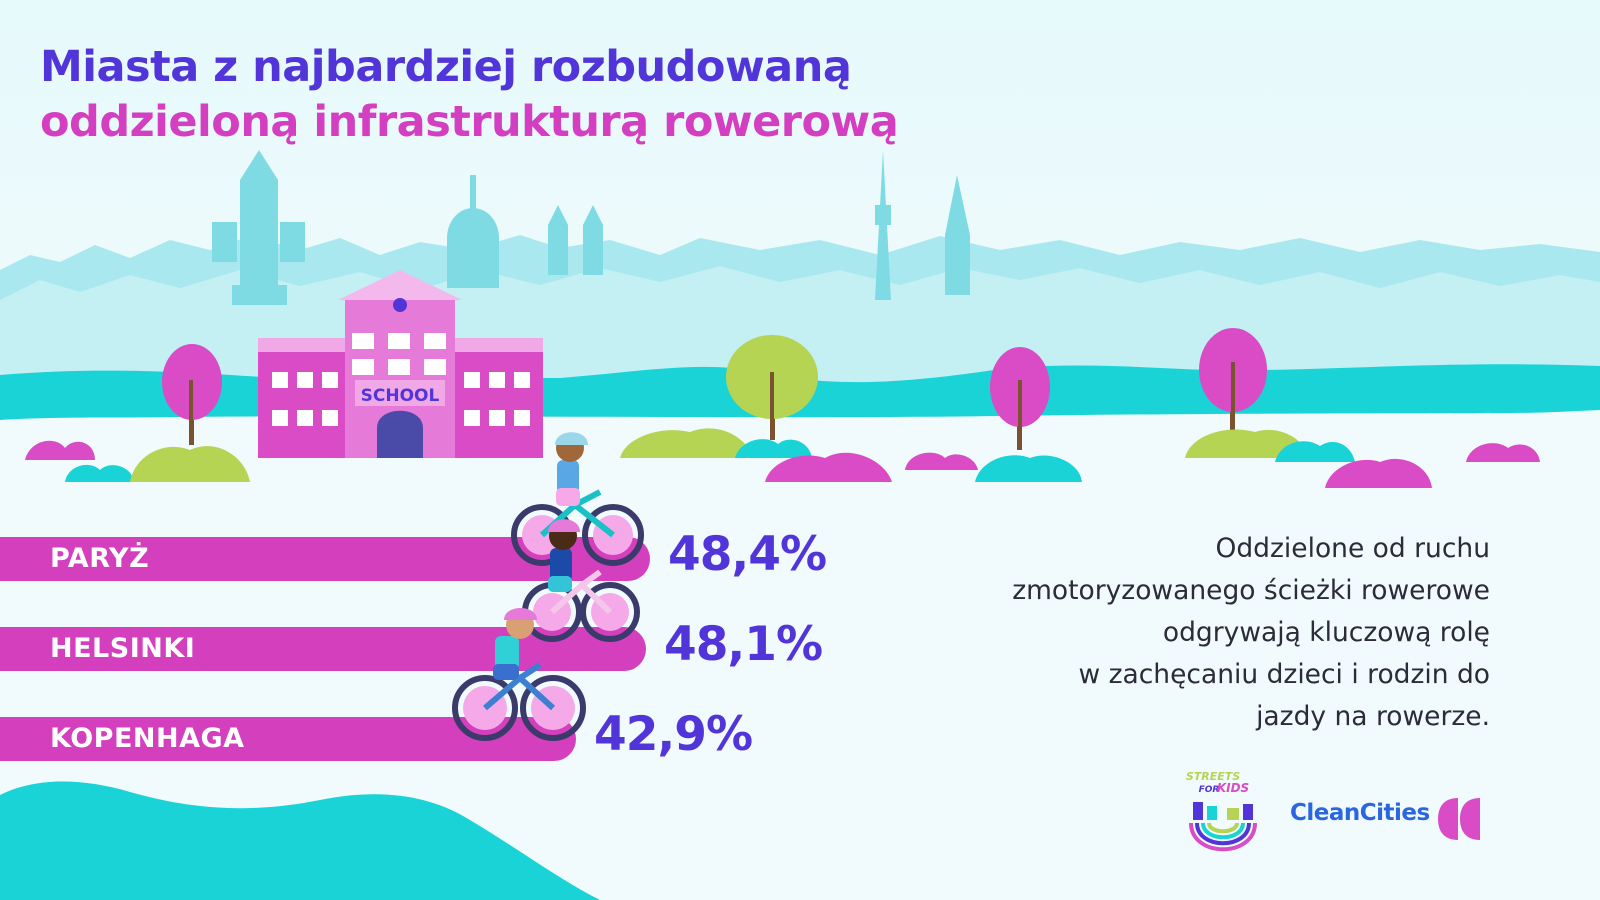  What do you see at coordinates (400, 396) in the screenshot?
I see `school-sign: SCHOOL` at bounding box center [400, 396].